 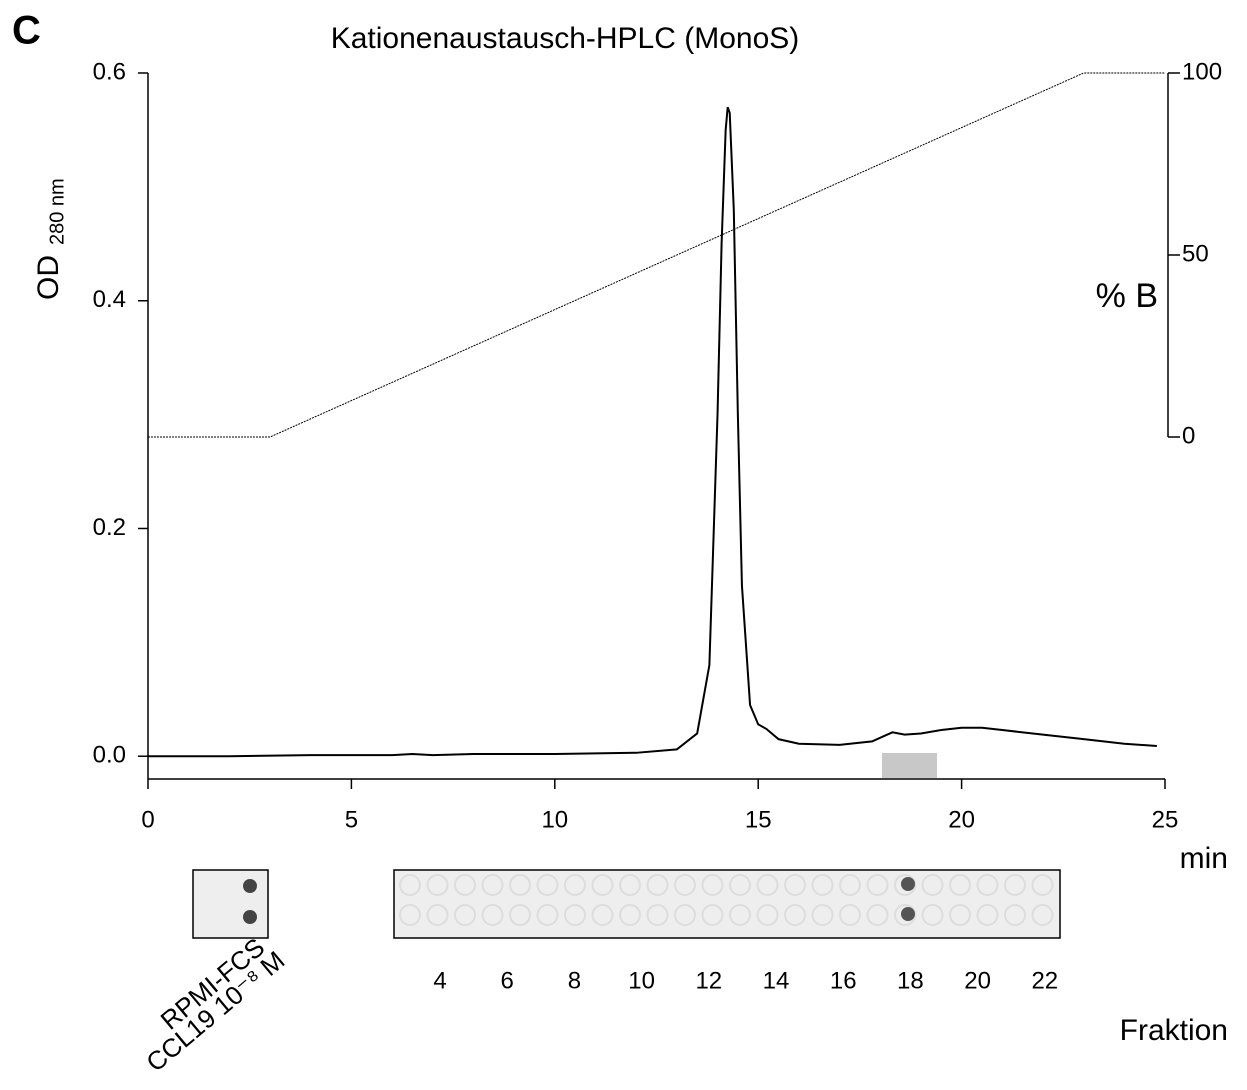 What do you see at coordinates (147, 819) in the screenshot?
I see `x-tick-label: 0` at bounding box center [147, 819].